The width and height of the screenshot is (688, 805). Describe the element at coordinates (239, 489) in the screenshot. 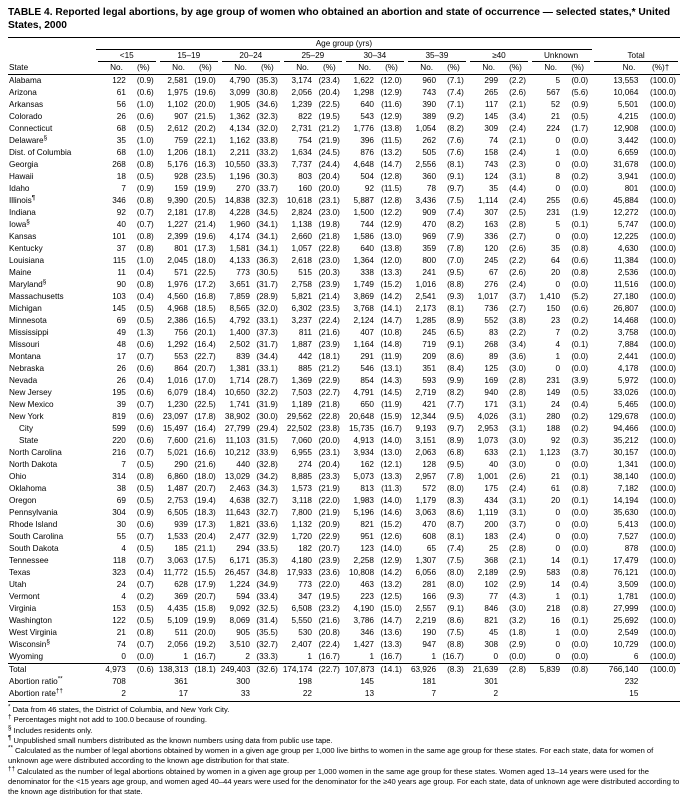

I see `count-cell: 2,463` at that location.